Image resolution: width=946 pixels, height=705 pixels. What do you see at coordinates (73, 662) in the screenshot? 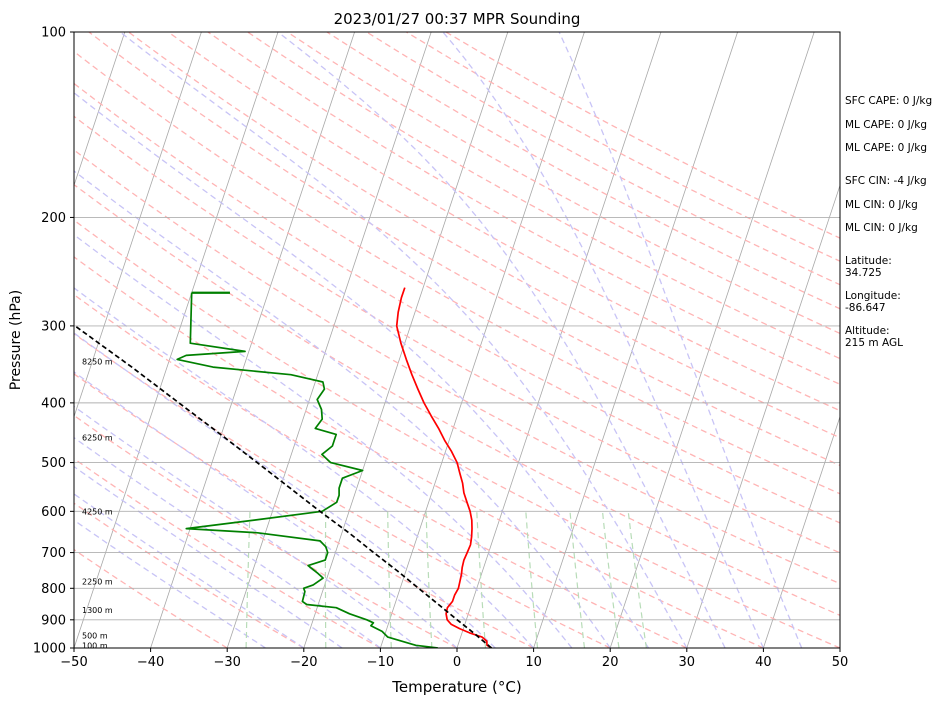
I see `x-tick-label: −50` at bounding box center [73, 662].